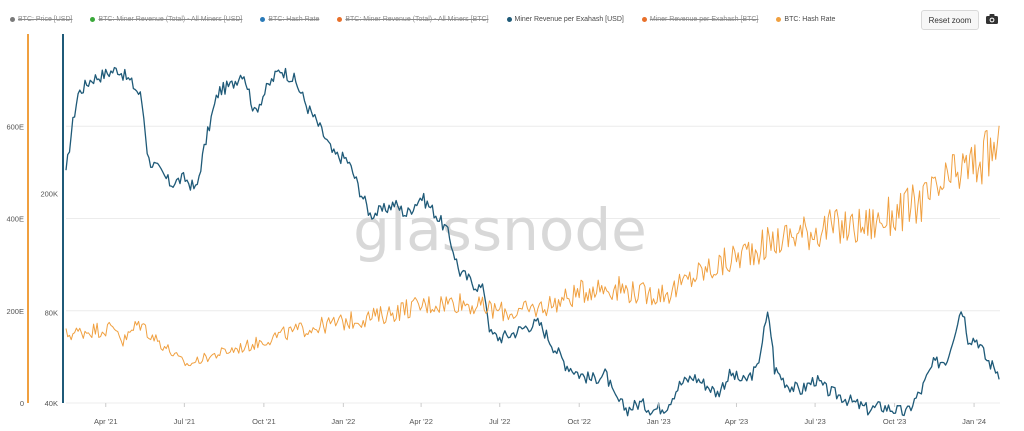  I want to click on x-tick-label: Jul '22, so click(499, 421).